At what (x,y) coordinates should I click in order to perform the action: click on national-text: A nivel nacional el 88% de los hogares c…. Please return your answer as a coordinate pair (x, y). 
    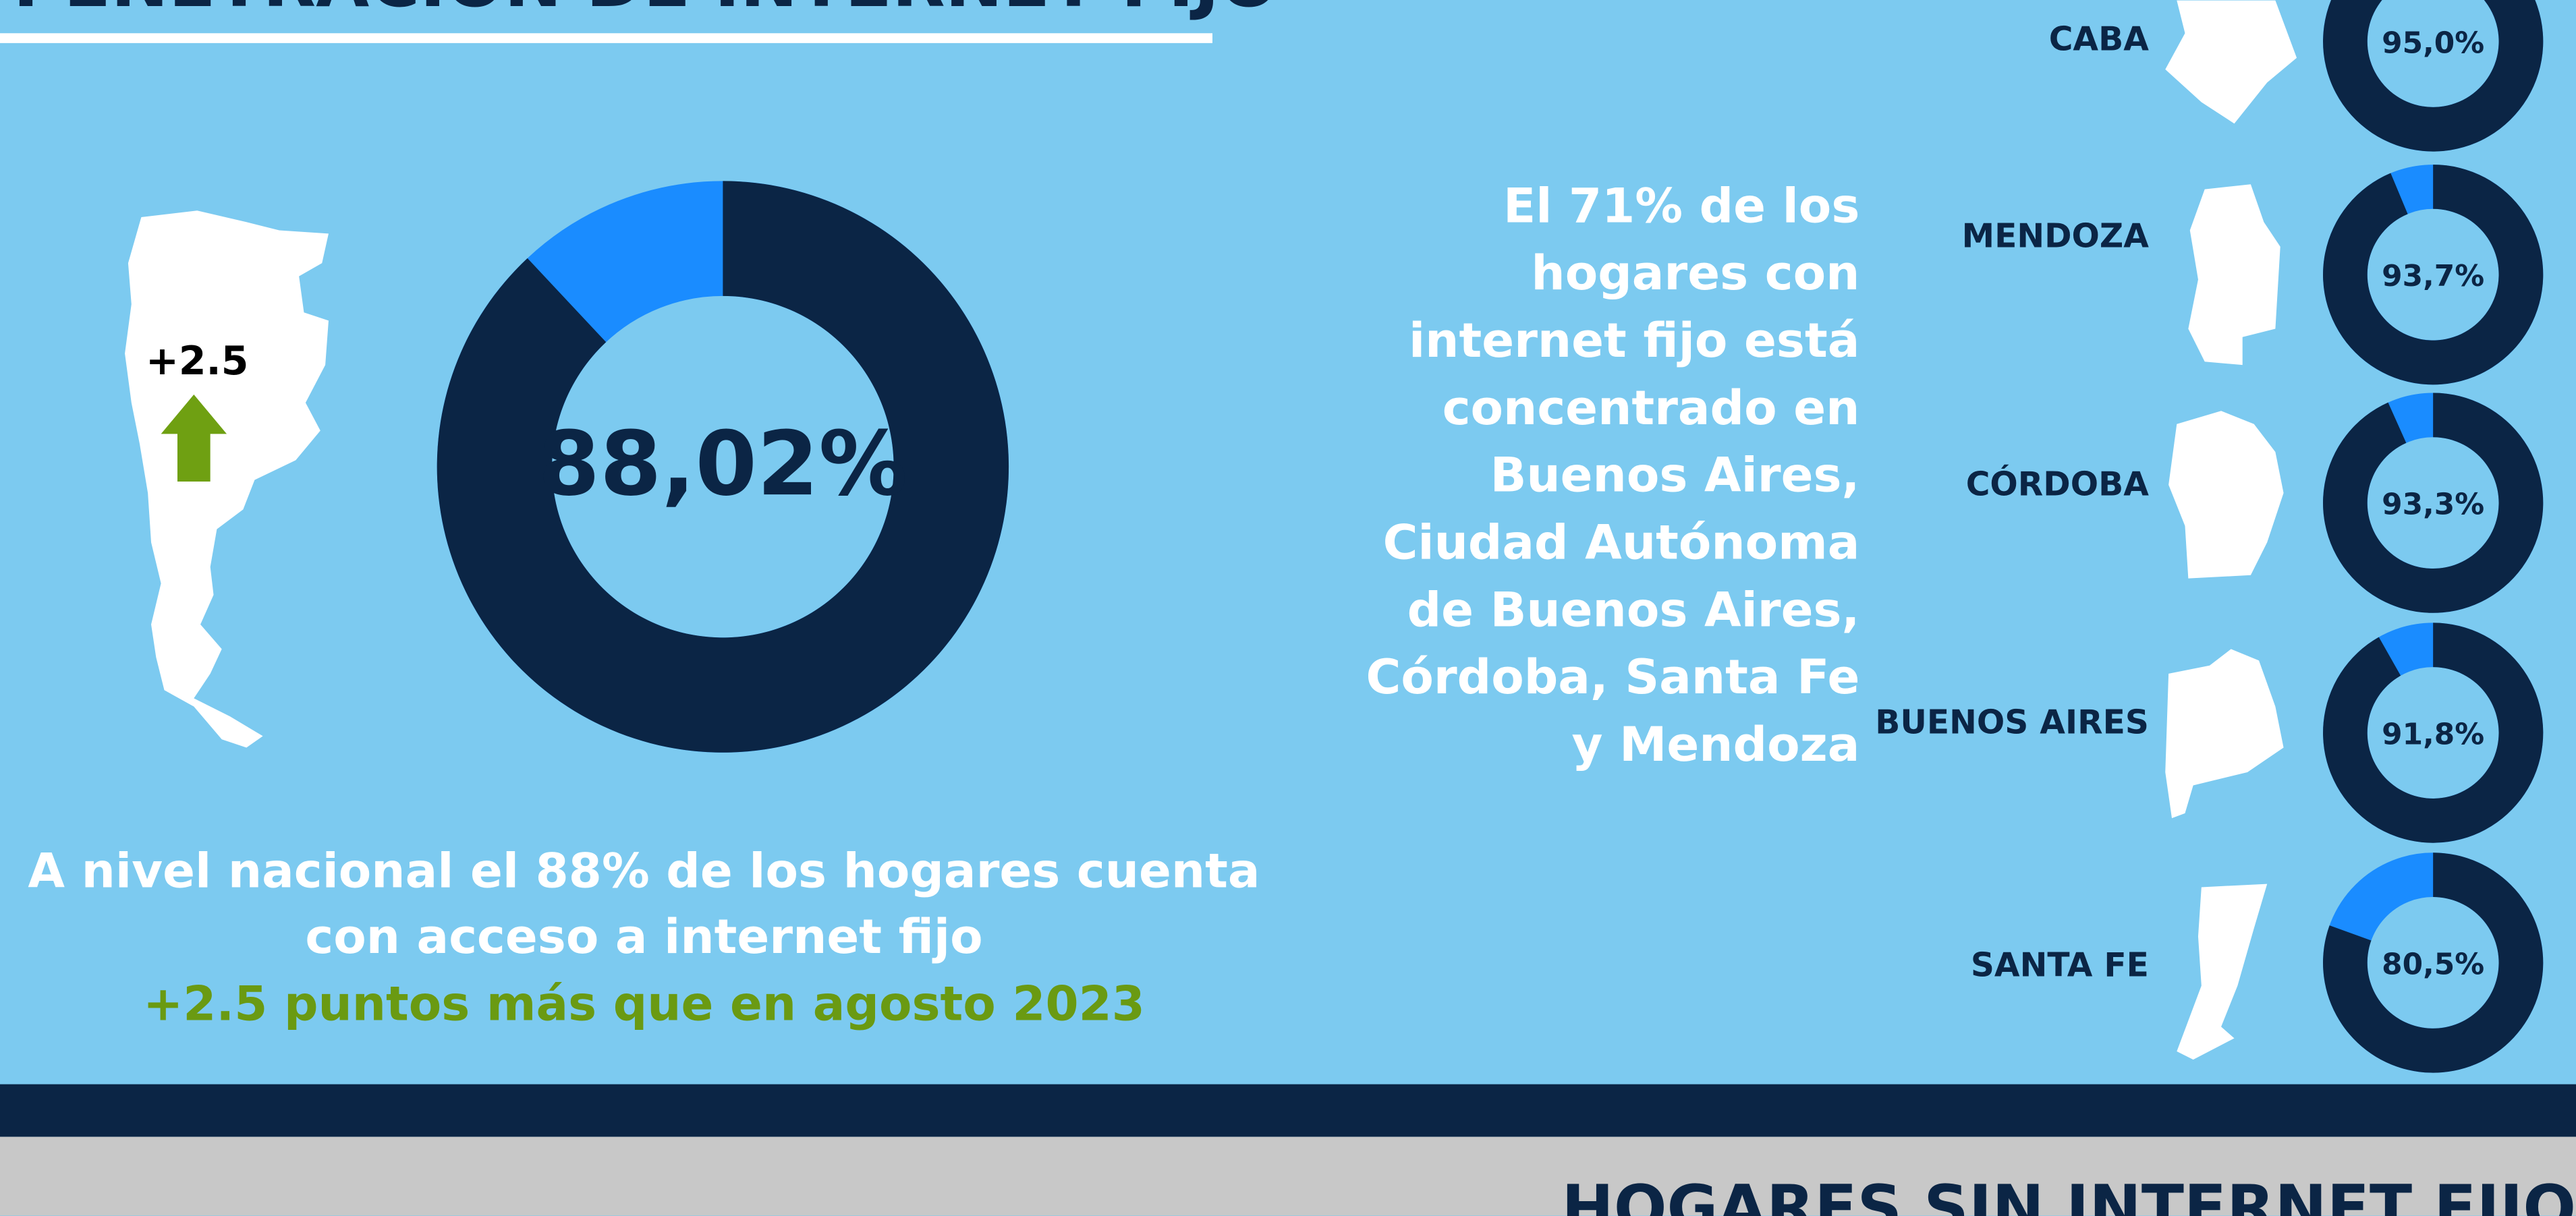
    Looking at the image, I should click on (644, 870).